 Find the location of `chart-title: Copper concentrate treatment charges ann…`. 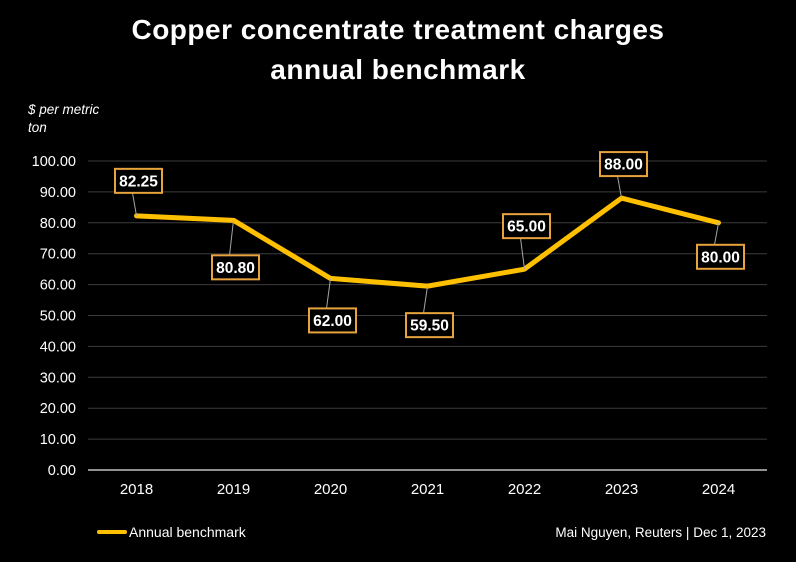

chart-title: Copper concentrate treatment charges ann… is located at coordinates (398, 50).